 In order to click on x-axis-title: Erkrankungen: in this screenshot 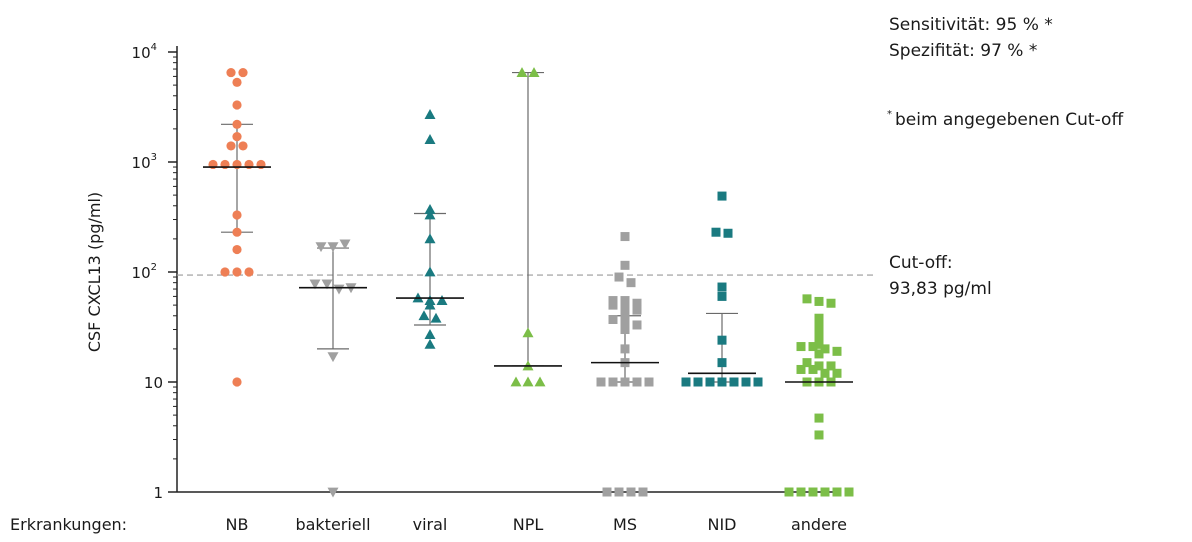, I will do `click(68, 524)`.